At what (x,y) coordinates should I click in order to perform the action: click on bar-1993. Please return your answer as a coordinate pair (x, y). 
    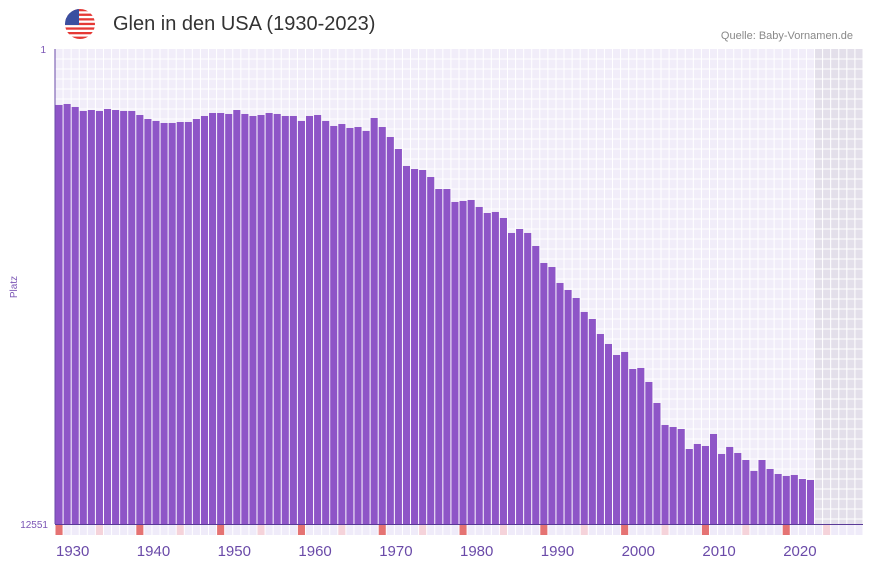
    Looking at the image, I should click on (568, 406).